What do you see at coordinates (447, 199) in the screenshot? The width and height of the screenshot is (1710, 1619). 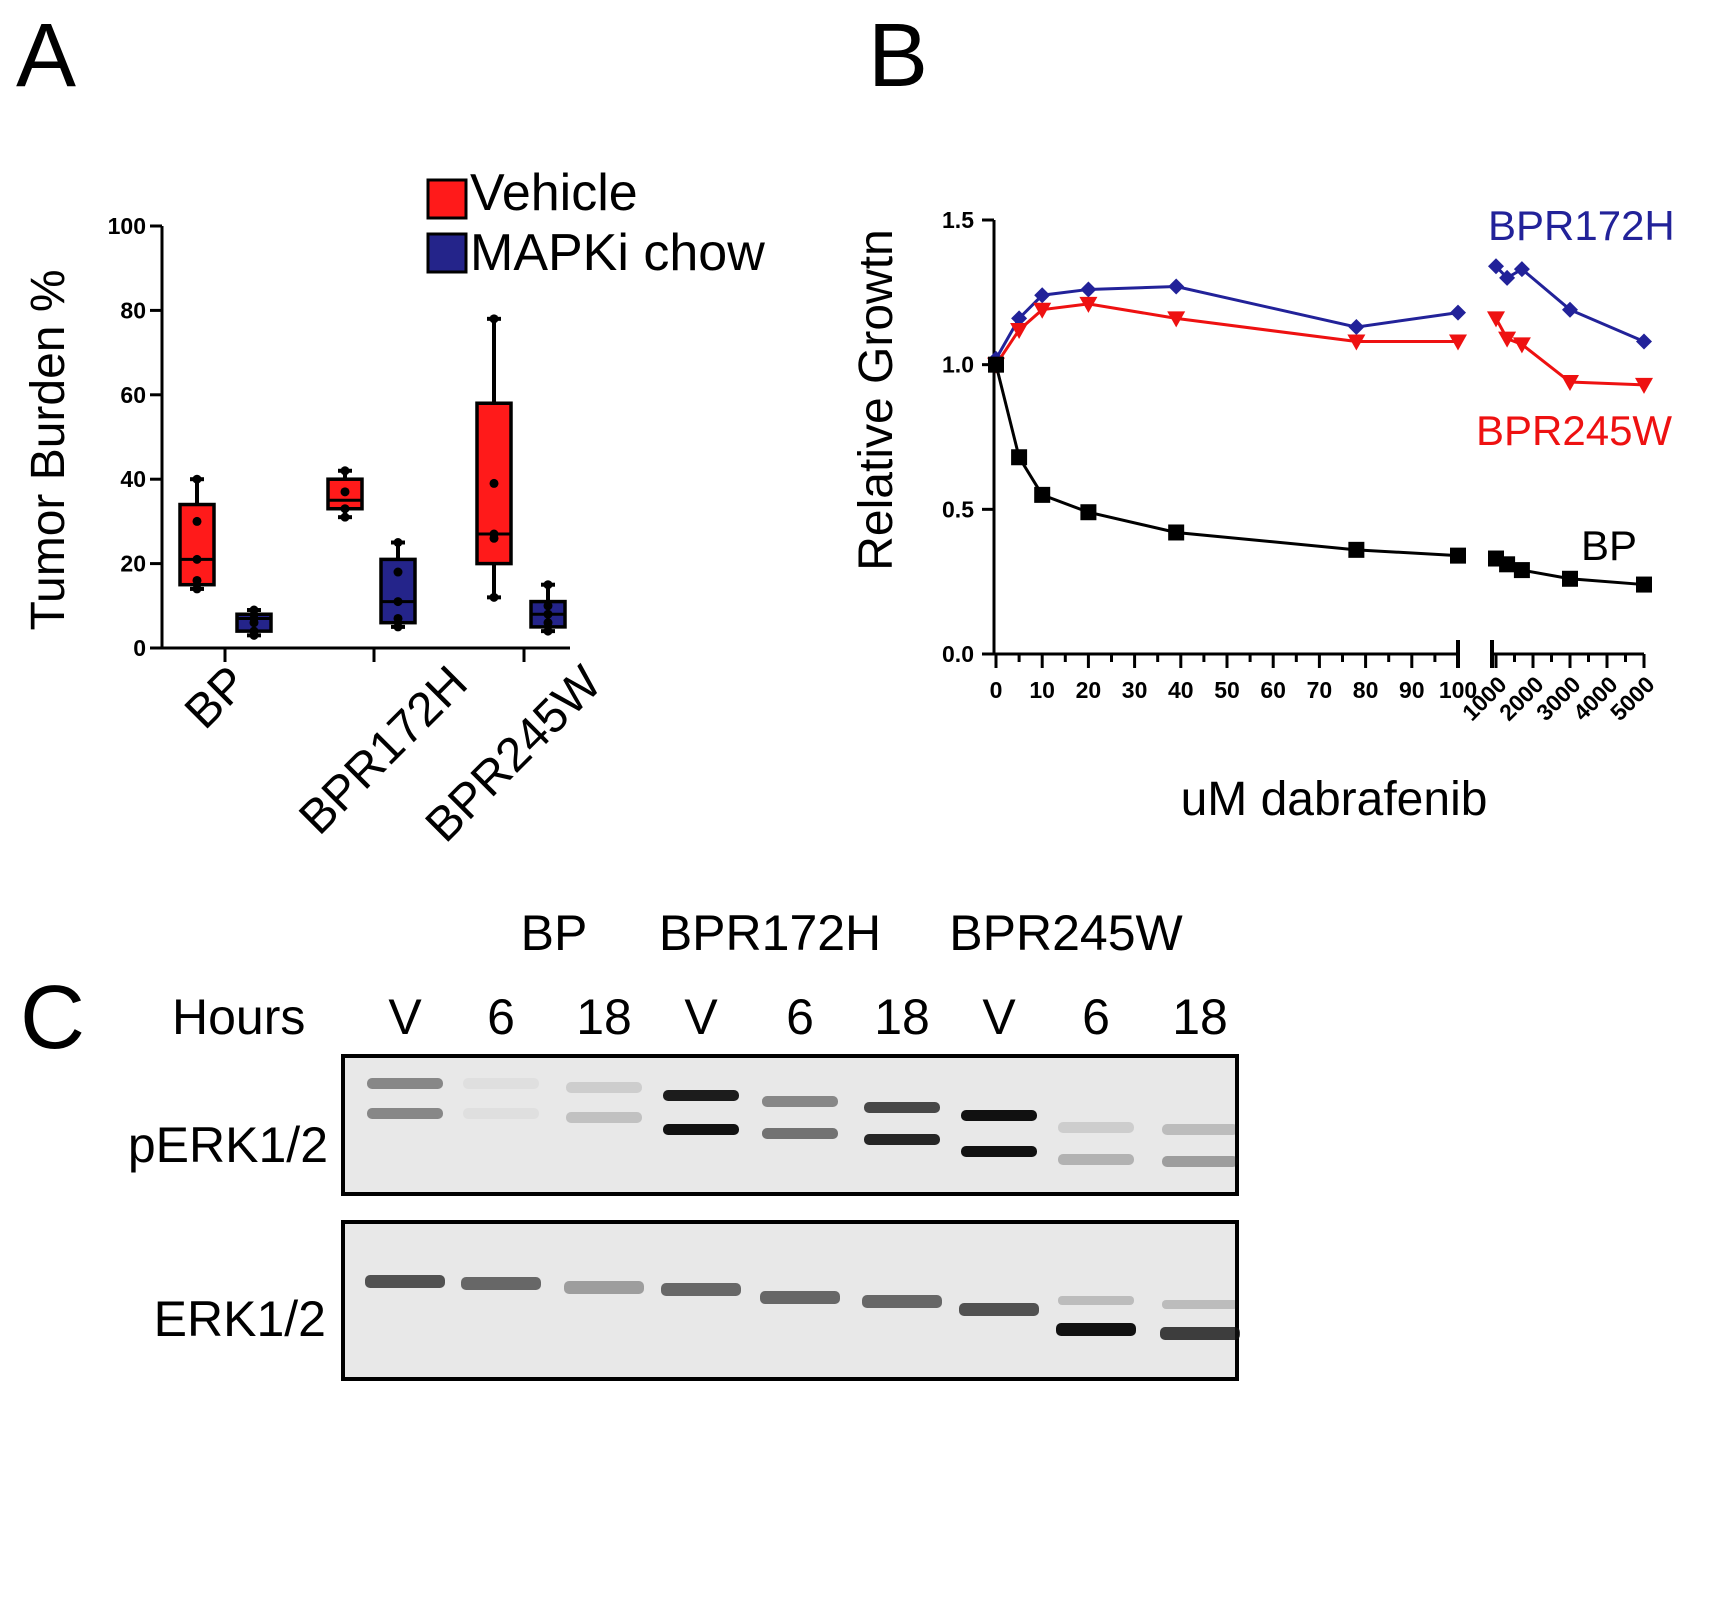 I see `legend-swatch-vehicle` at bounding box center [447, 199].